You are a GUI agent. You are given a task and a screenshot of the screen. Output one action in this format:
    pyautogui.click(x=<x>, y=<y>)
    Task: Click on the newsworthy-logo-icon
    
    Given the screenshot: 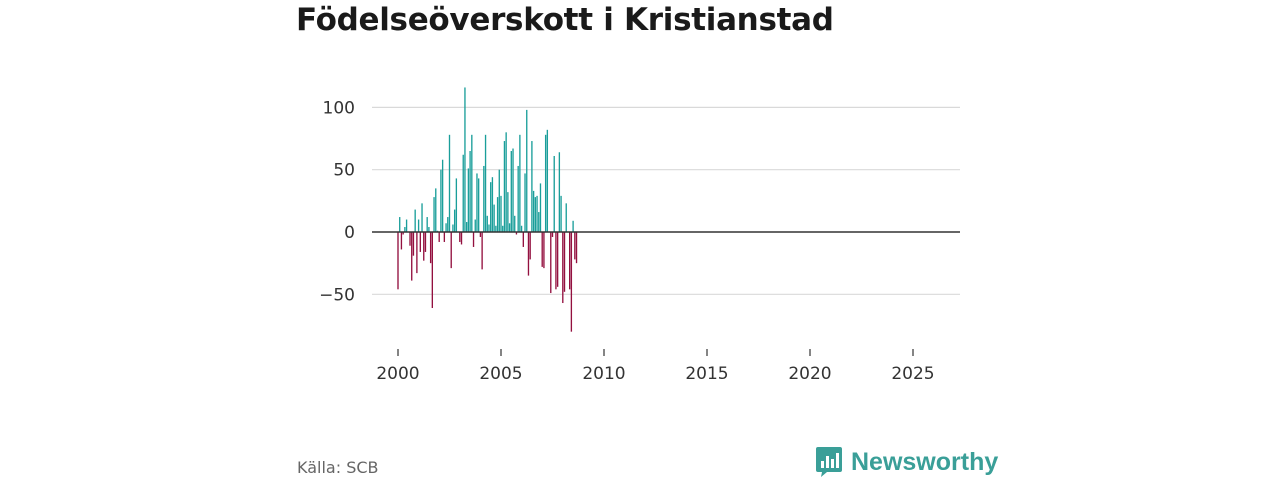 What is the action you would take?
    pyautogui.click(x=829, y=462)
    